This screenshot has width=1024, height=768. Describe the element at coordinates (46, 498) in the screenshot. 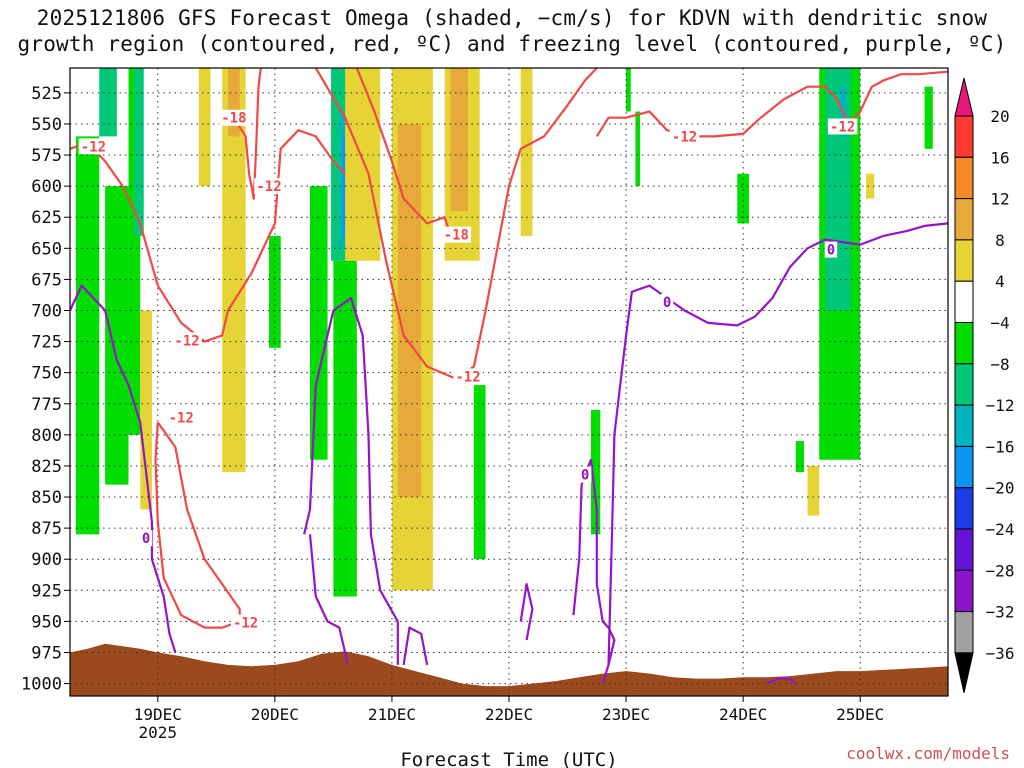

I see `y-tick-label-850: 850` at that location.